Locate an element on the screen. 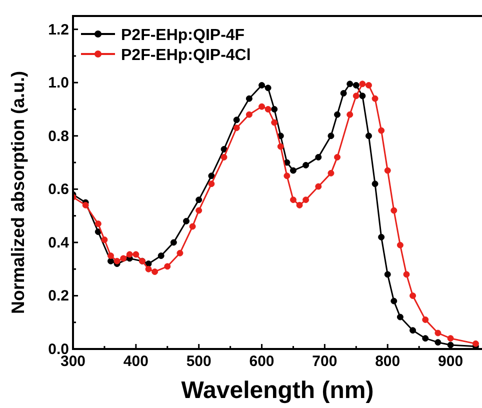  x-tick-label: 800 is located at coordinates (387, 361).